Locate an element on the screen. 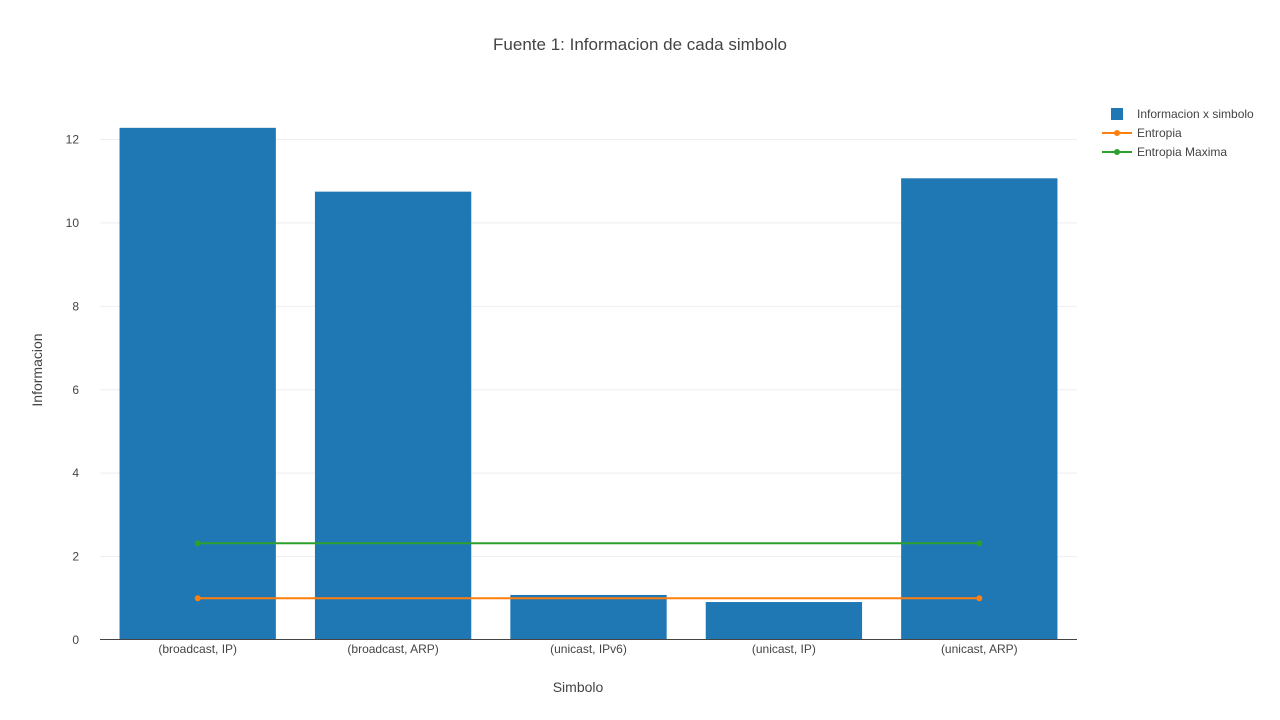 This screenshot has width=1280, height=720. legend-label: Entropia Maxima is located at coordinates (1182, 152).